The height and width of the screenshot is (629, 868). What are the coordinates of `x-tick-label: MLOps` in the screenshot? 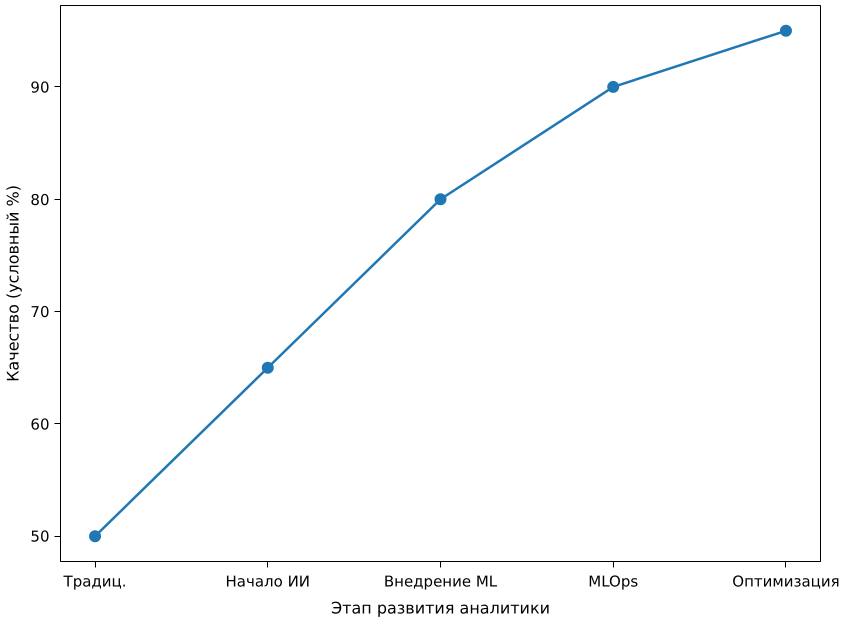 It's located at (613, 581).